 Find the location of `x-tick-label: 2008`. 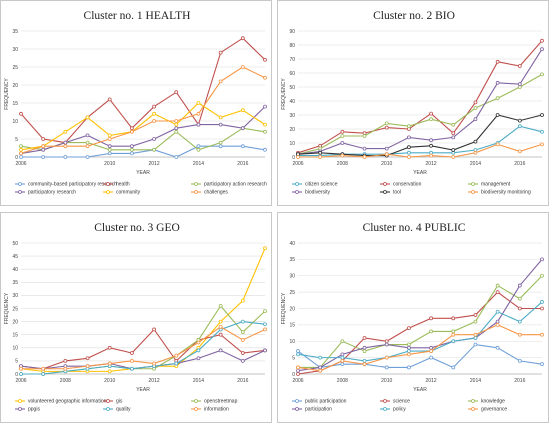

x-tick-label: 2008 is located at coordinates (65, 381).